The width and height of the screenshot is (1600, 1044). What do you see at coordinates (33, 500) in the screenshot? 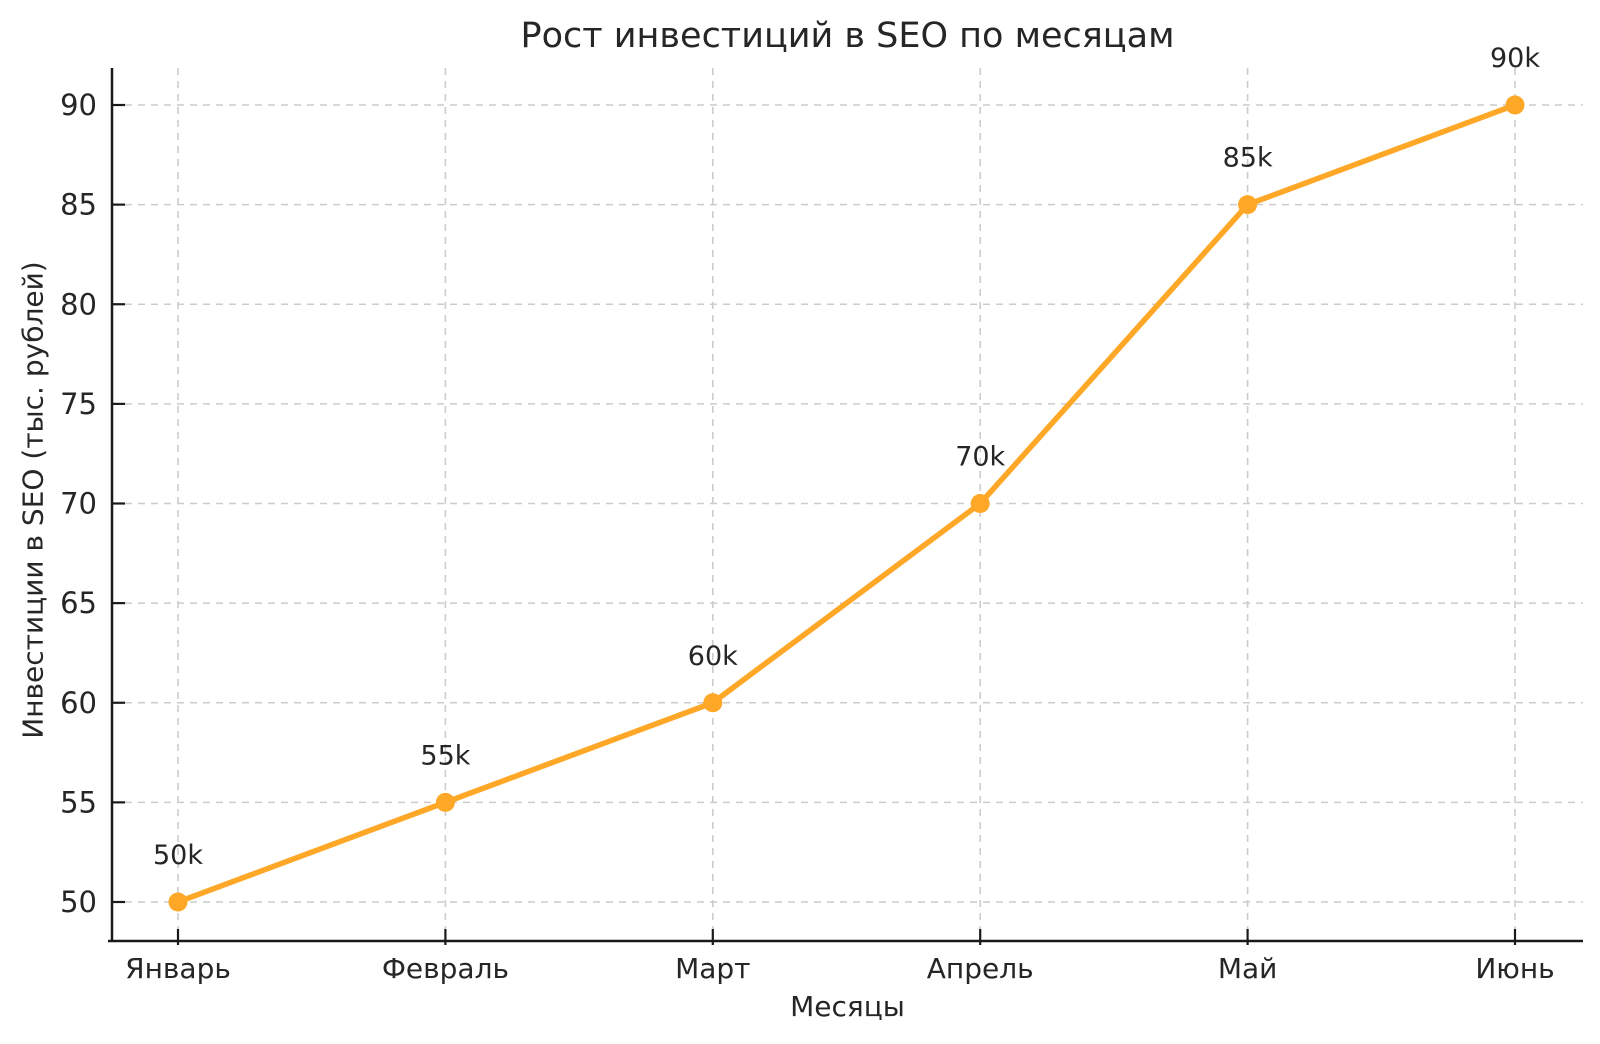
I see `y-axis-label: Инвестиции в SEO (тыс. рублей)` at bounding box center [33, 500].